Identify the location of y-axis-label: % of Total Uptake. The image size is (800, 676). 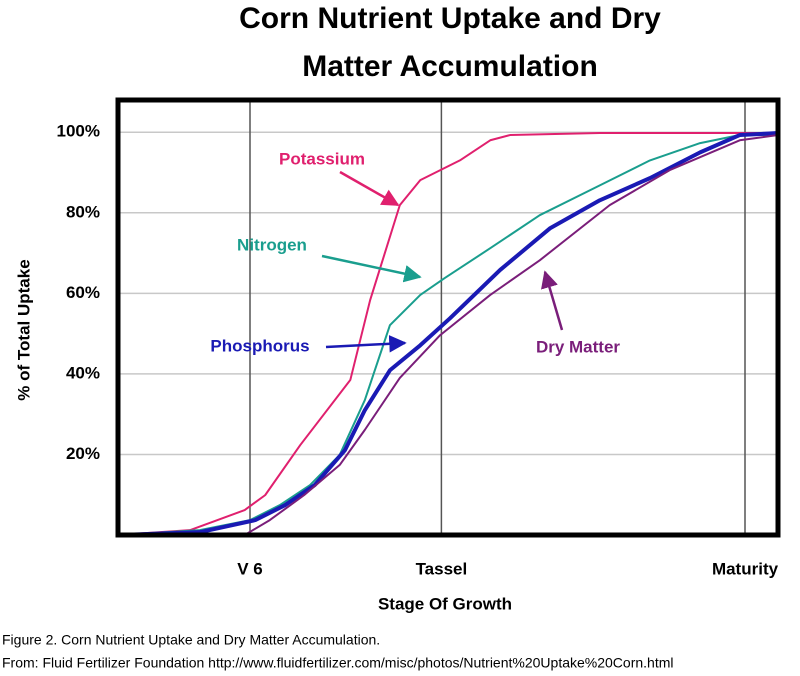
(23, 329).